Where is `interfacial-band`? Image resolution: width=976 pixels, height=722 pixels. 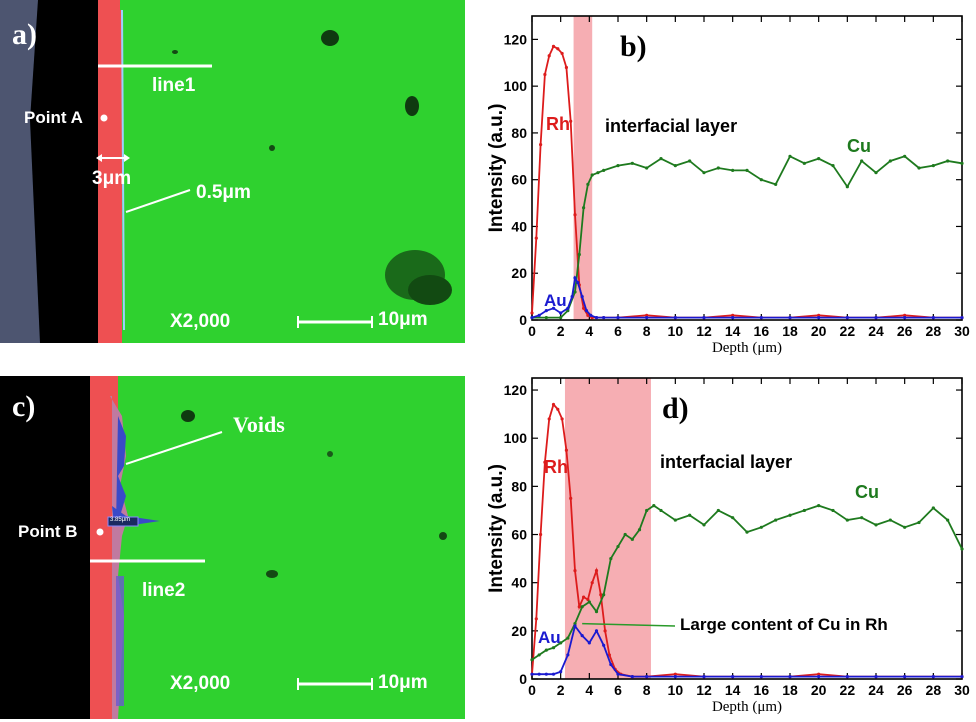 interfacial-band is located at coordinates (607, 528).